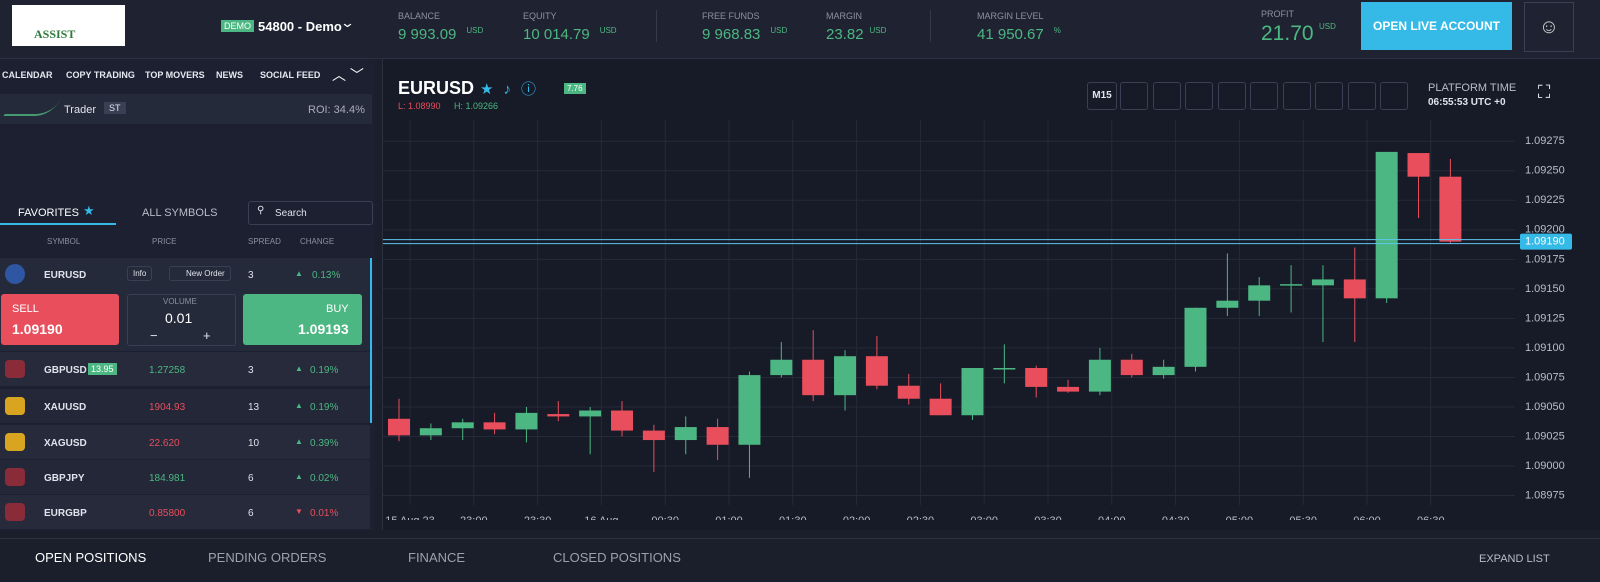 The width and height of the screenshot is (1600, 582). I want to click on price-badge, so click(1546, 241).